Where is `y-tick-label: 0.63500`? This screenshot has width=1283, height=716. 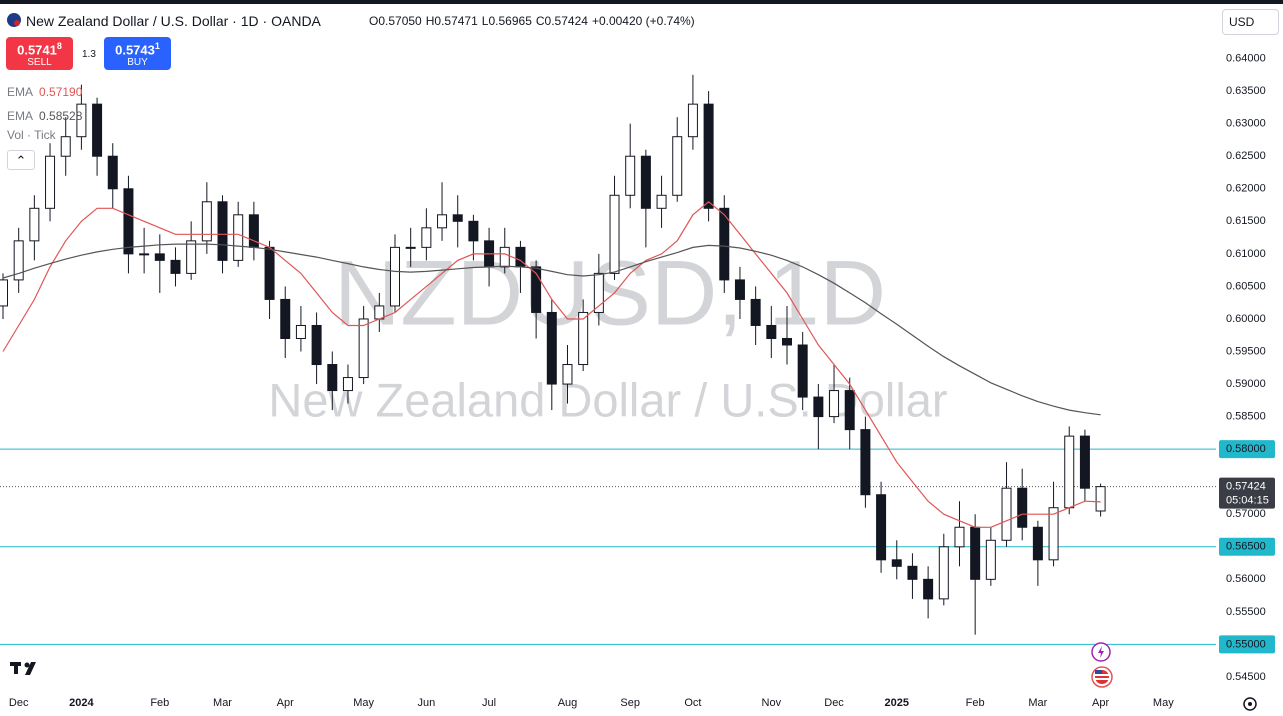 y-tick-label: 0.63500 is located at coordinates (1246, 91).